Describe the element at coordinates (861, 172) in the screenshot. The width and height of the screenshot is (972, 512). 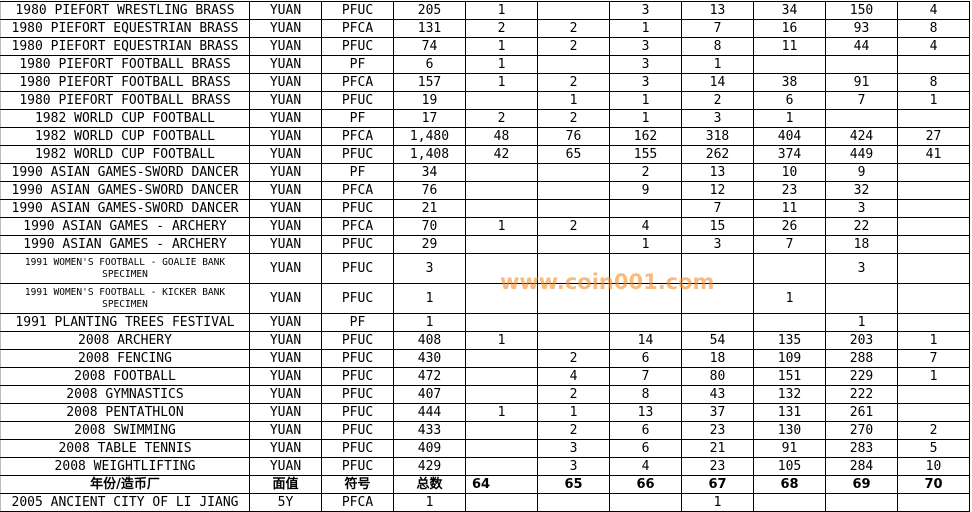
I see `cell-y69: 9` at that location.